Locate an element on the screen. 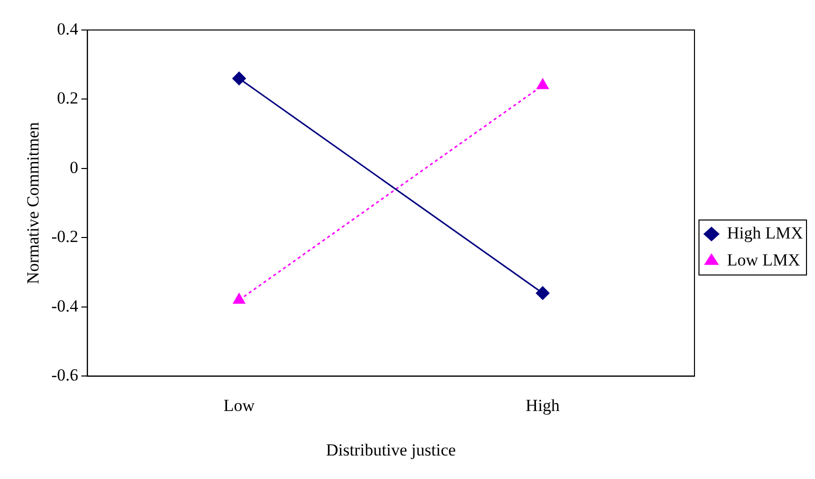 This screenshot has width=815, height=479. x-tick-label: Low is located at coordinates (240, 405).